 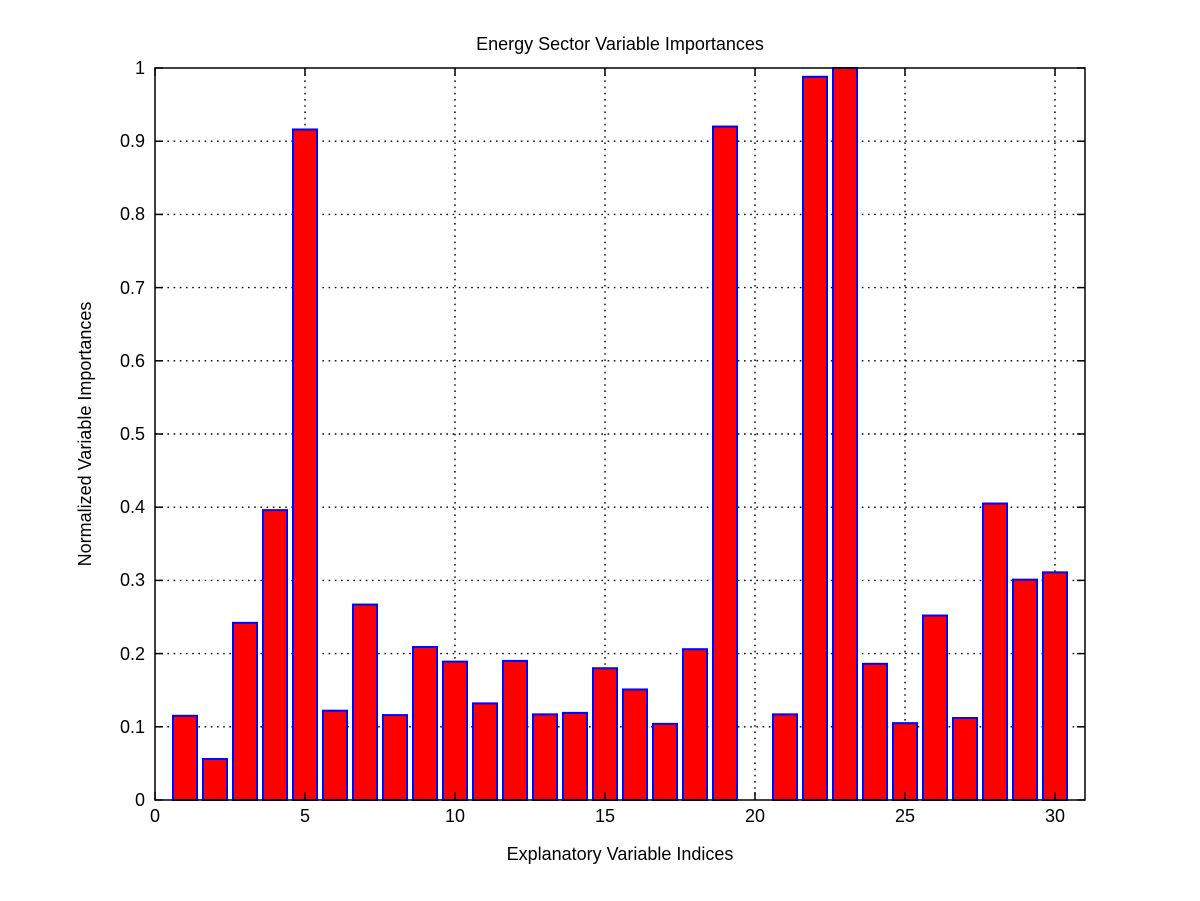 What do you see at coordinates (154, 816) in the screenshot?
I see `x-tick-label: 0` at bounding box center [154, 816].